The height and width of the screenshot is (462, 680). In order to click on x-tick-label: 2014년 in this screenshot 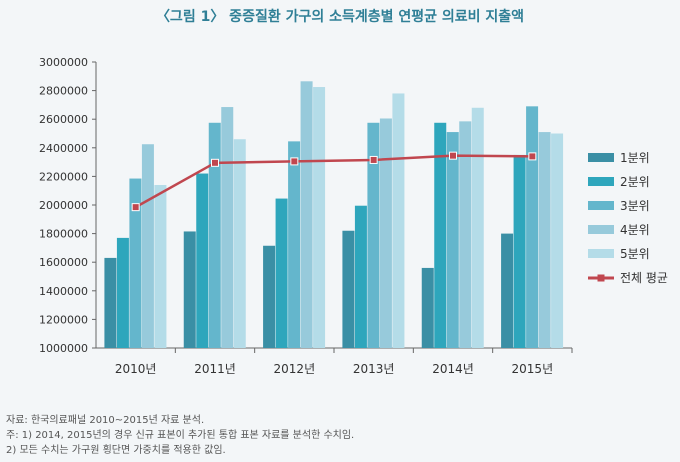, I will do `click(453, 369)`.